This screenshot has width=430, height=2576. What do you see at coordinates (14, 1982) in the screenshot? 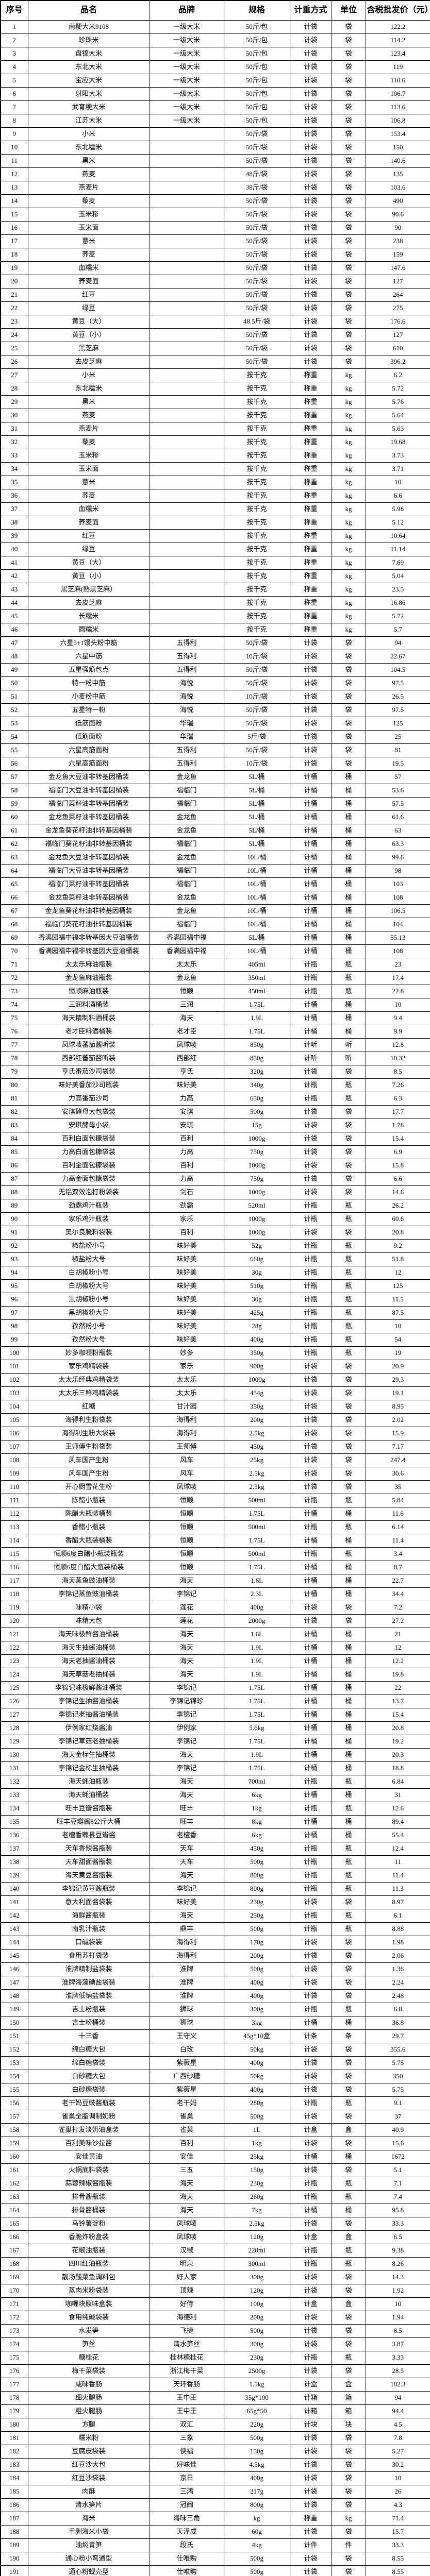
I see `cell-seq: 147` at bounding box center [14, 1982].